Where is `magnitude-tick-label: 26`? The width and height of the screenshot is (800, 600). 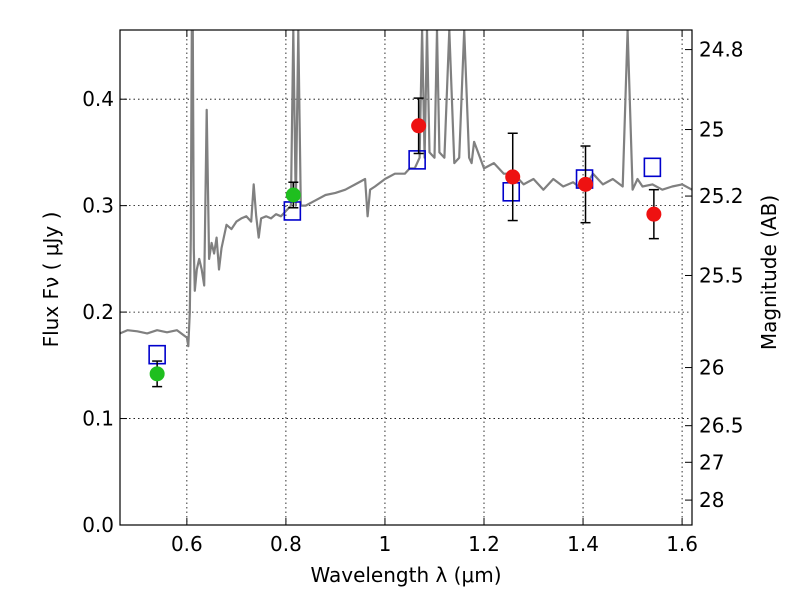
magnitude-tick-label: 26 is located at coordinates (711, 368).